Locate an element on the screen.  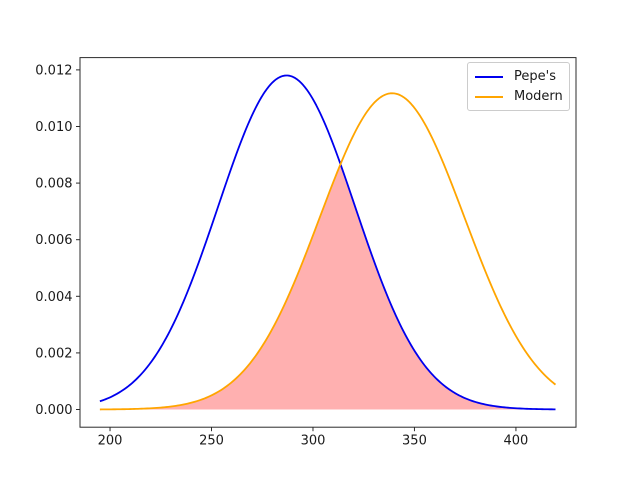
y-tick-label: 0.010 is located at coordinates (53, 127).